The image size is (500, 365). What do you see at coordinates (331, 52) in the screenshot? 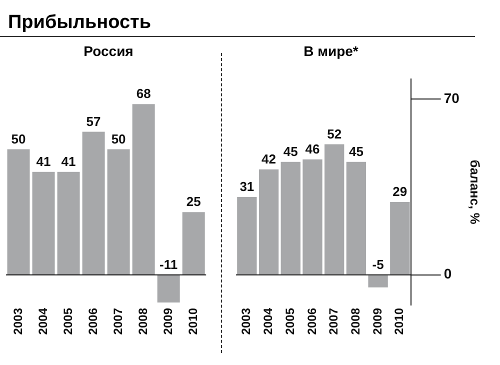
I see `chart-subtitle: В мире*` at bounding box center [331, 52].